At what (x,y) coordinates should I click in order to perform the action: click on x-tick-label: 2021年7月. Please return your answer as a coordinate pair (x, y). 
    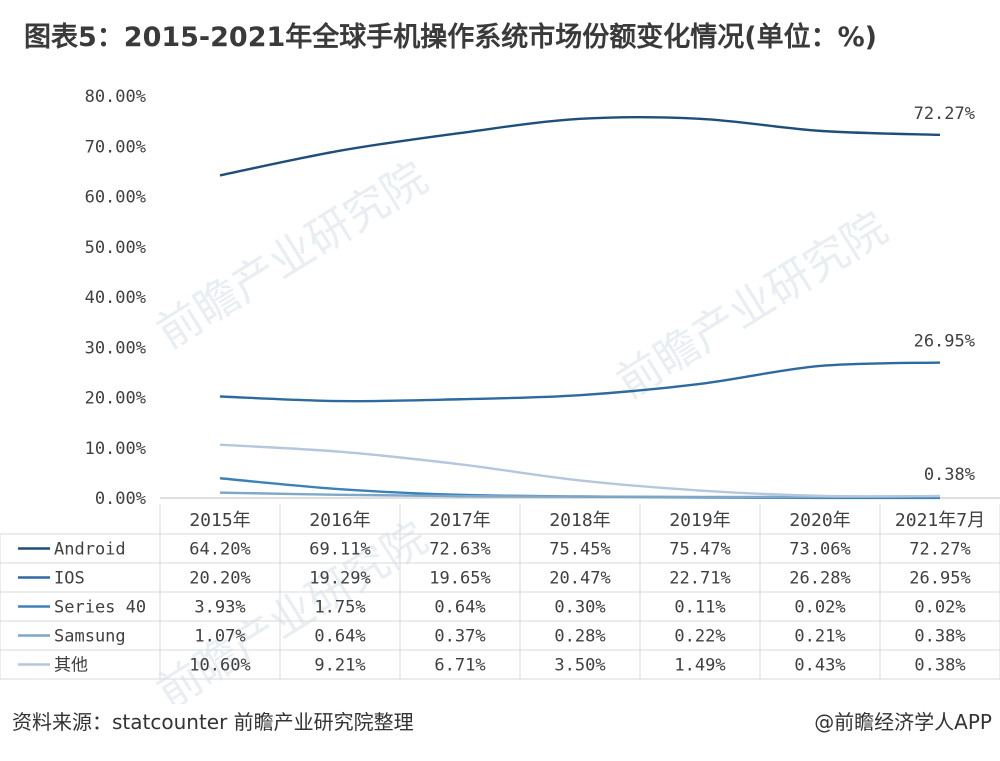
    Looking at the image, I should click on (940, 520).